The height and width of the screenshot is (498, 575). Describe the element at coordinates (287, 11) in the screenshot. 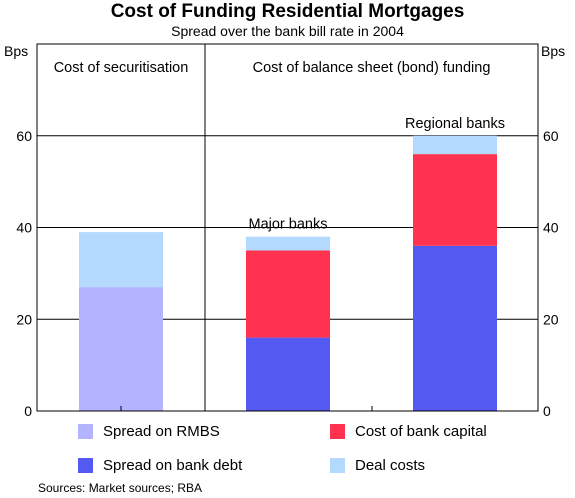

I see `chart-title: Cost of Funding Residential Mortgages` at that location.